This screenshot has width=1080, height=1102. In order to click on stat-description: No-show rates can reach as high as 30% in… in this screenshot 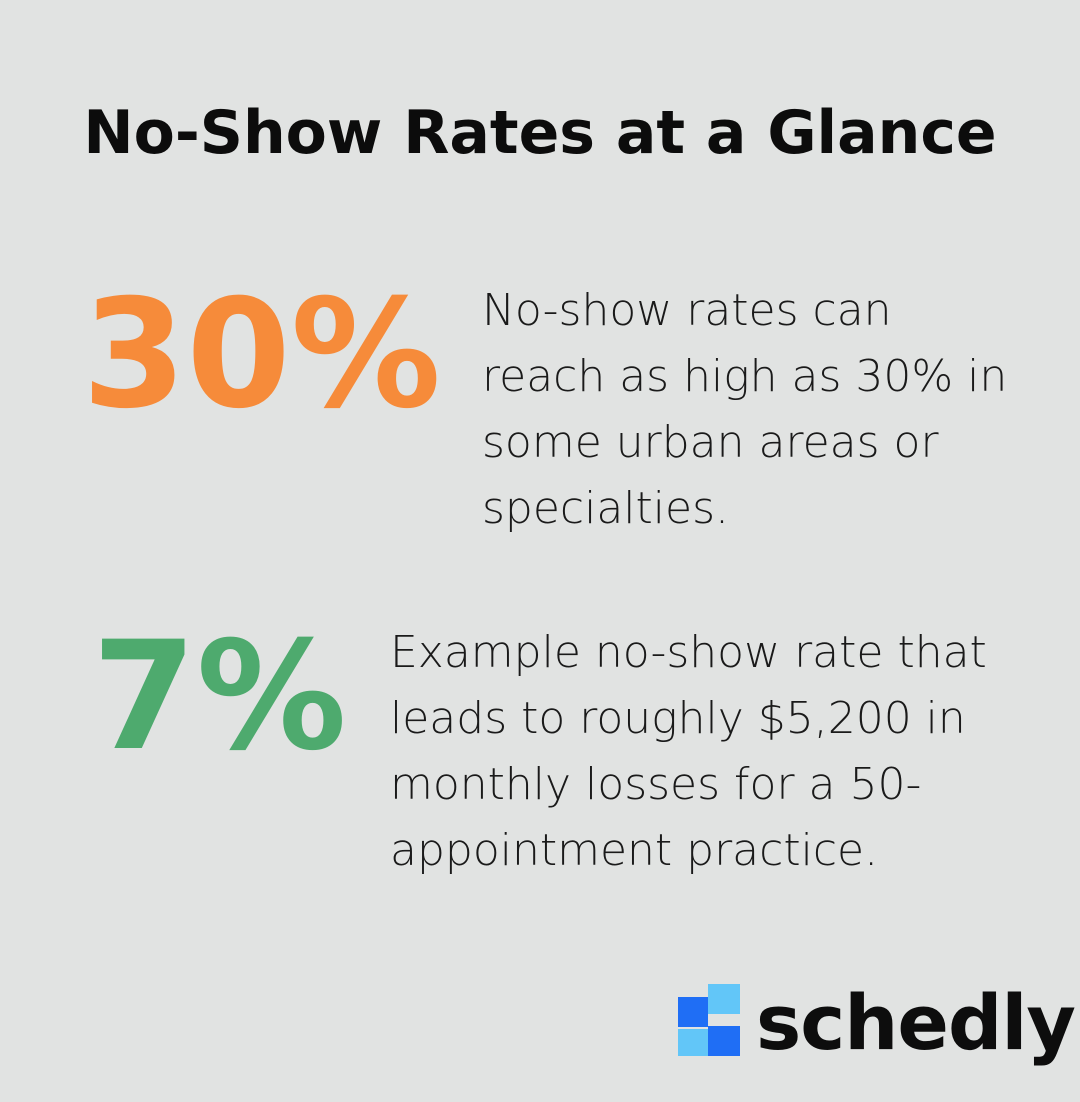, I will do `click(744, 410)`.